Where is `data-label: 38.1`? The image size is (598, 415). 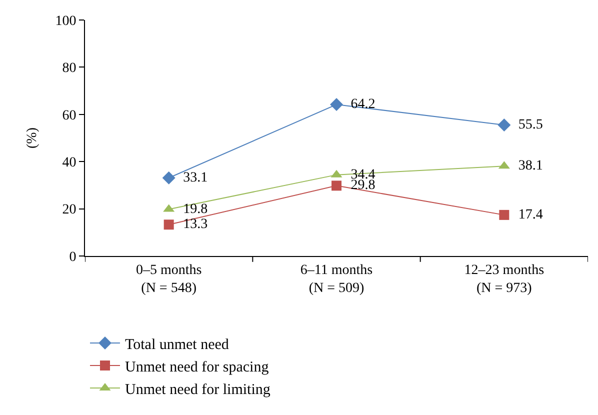 data-label: 38.1 is located at coordinates (527, 166).